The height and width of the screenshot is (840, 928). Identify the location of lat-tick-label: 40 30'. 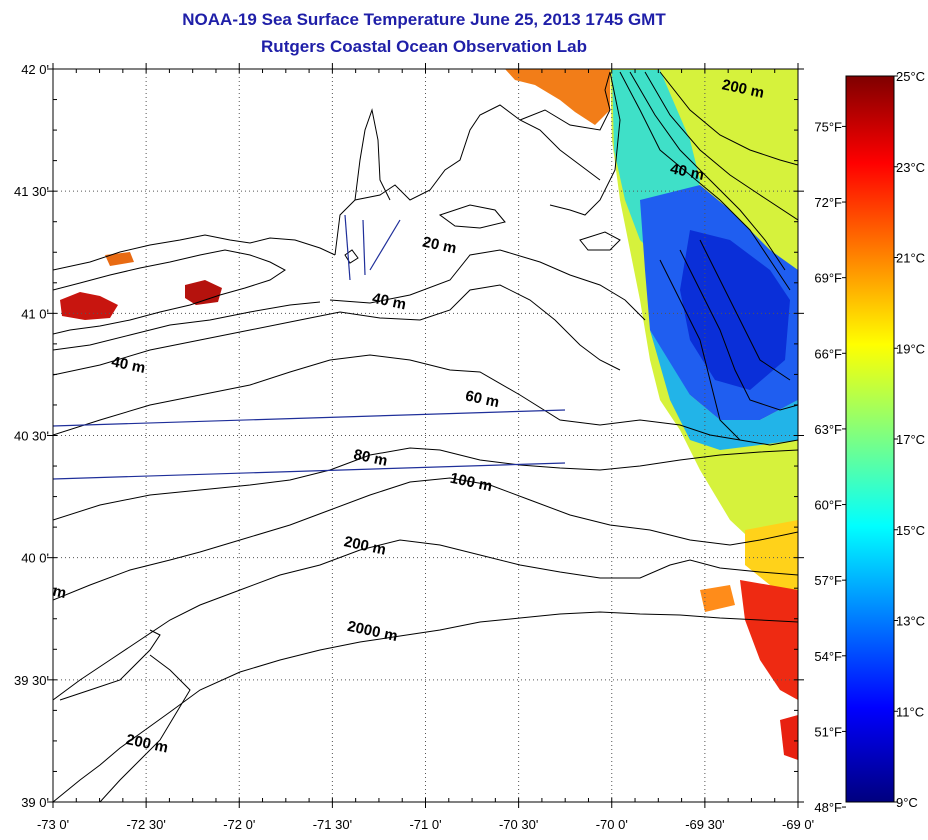
(31, 436).